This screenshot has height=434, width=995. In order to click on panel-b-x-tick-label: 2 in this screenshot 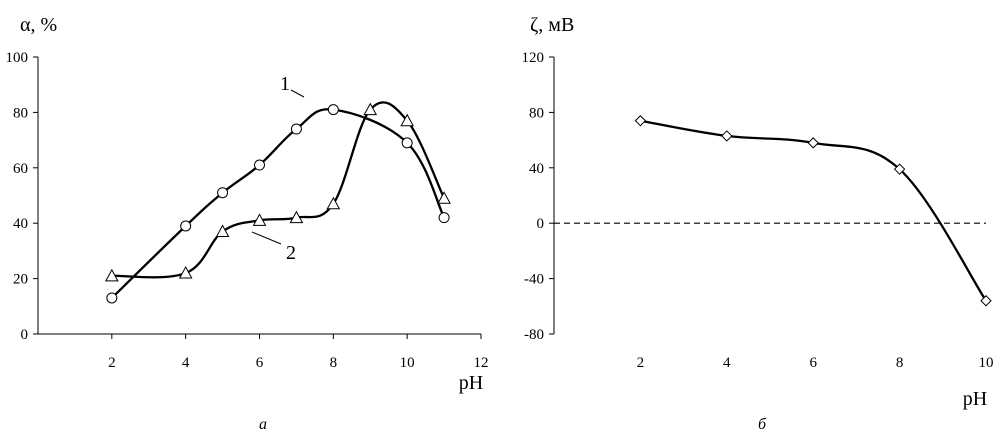, I will do `click(641, 363)`.